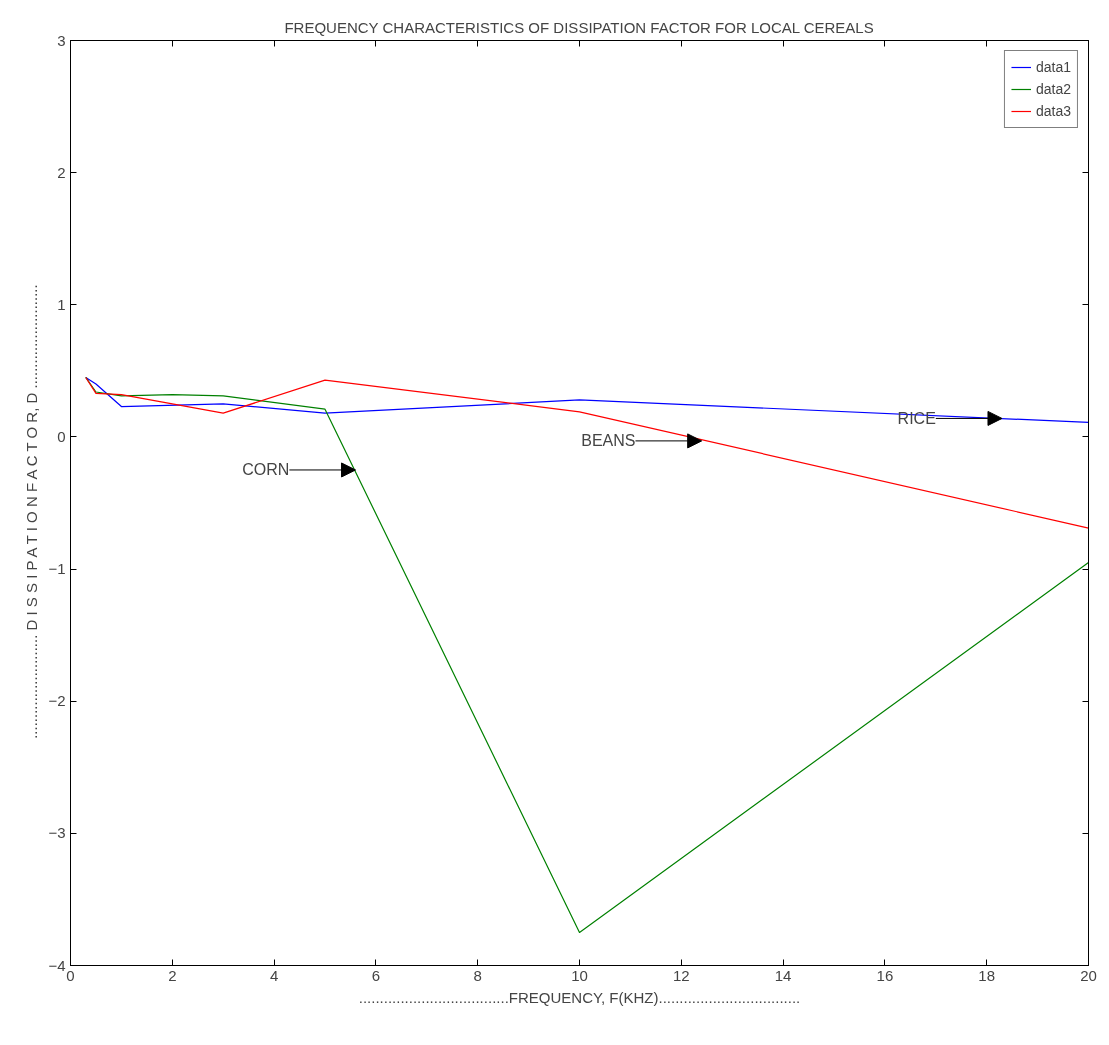 This screenshot has height=1045, width=1109. Describe the element at coordinates (579, 27) in the screenshot. I see `chart-title: FREQUENCY CHARACTERISTICS OF DISSIPATION FACTOR FOR LOCAL CEREALS` at that location.